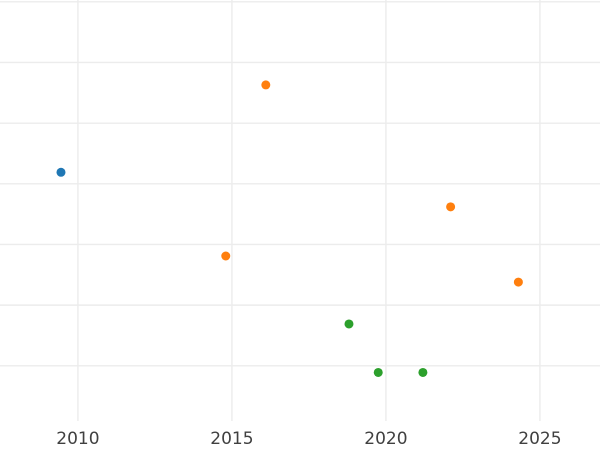 The height and width of the screenshot is (450, 600). Describe the element at coordinates (77, 439) in the screenshot. I see `x-tick-label: 2010` at that location.